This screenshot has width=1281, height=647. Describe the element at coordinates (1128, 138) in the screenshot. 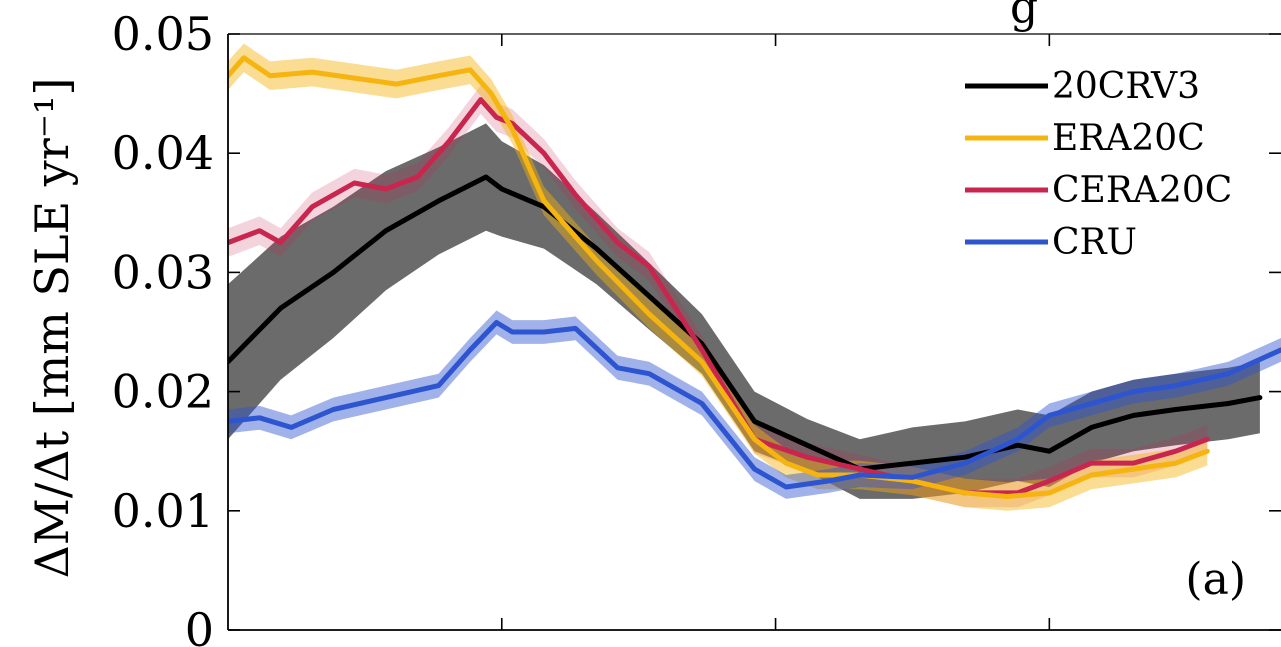

I see `legend-label-era20c: ERA20C` at that location.